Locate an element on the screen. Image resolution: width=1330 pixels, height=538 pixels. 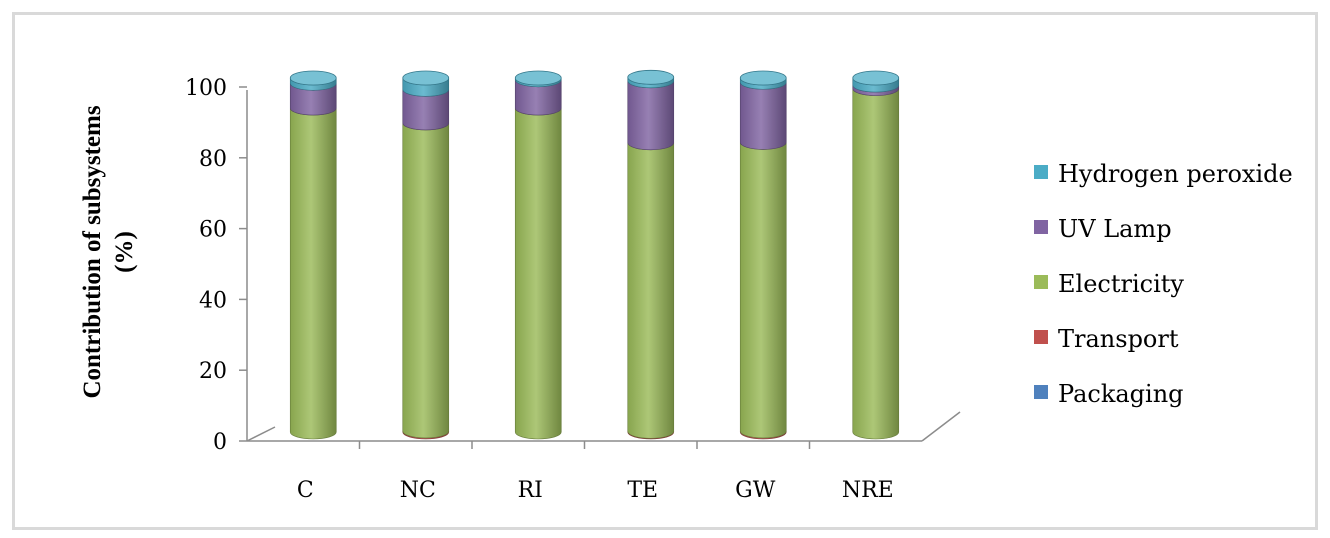
x-category-label: TE is located at coordinates (642, 490).